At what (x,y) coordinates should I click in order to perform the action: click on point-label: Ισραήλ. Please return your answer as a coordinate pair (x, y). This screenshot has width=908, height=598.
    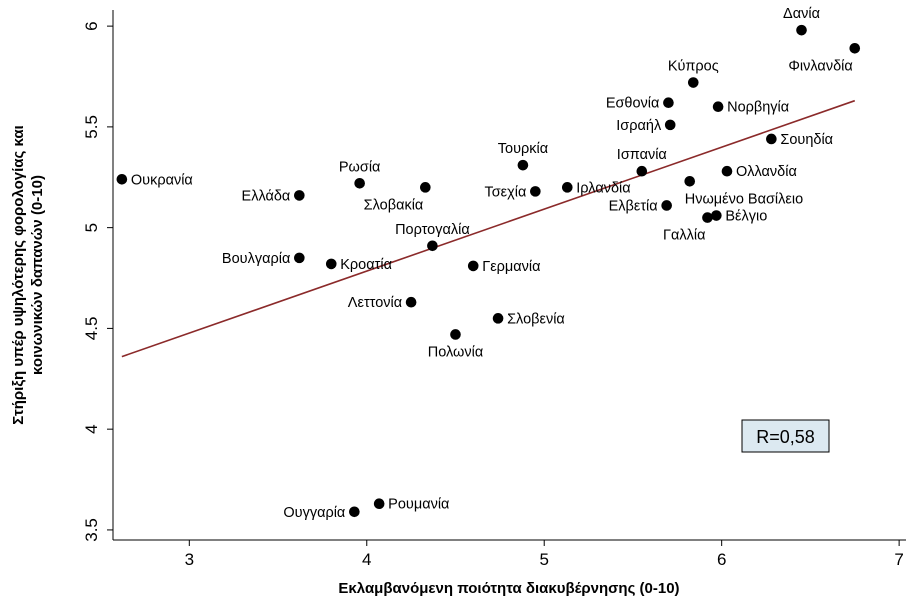
    Looking at the image, I should click on (639, 126).